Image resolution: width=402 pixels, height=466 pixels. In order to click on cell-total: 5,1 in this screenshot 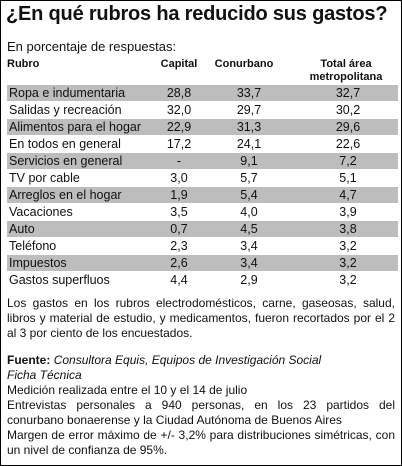, I will do `click(348, 178)`.